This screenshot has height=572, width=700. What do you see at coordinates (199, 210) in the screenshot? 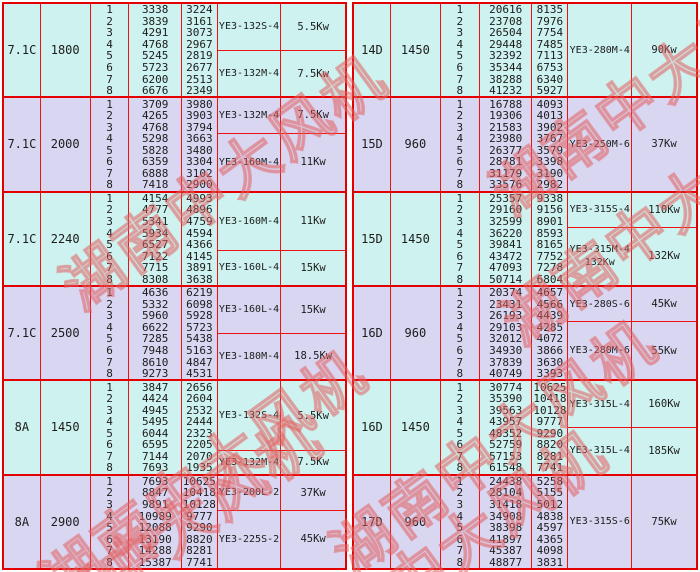
I see `pressure-value: 4896` at bounding box center [199, 210].